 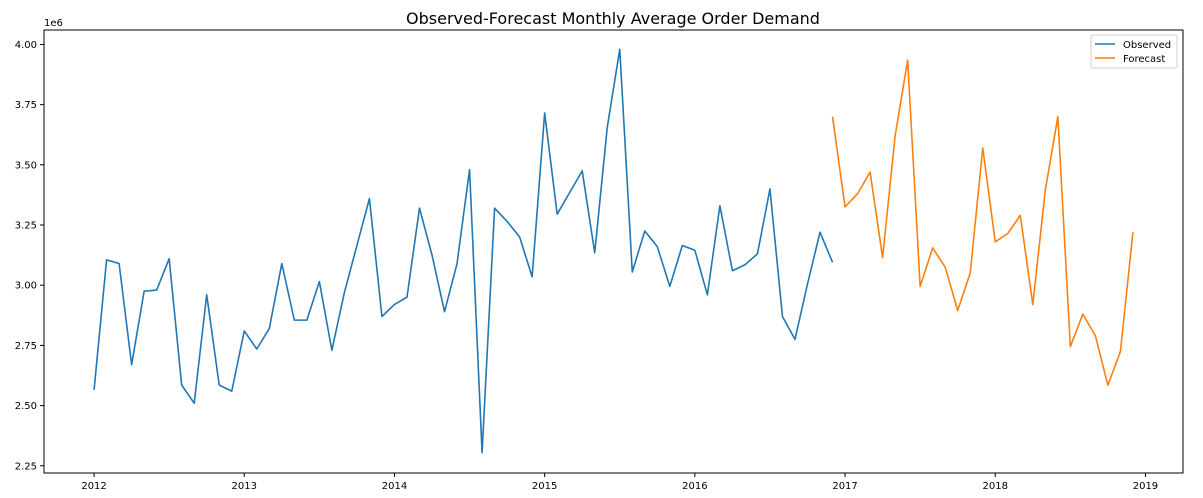 I want to click on y-tick-label: 2.50, so click(x=26, y=406).